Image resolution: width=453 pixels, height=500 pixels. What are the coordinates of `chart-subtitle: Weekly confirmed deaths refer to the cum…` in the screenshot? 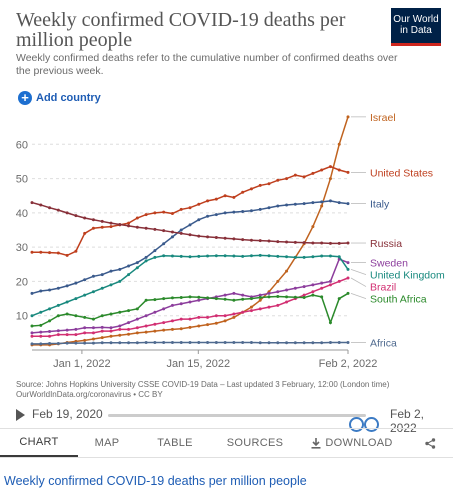 It's located at (207, 64).